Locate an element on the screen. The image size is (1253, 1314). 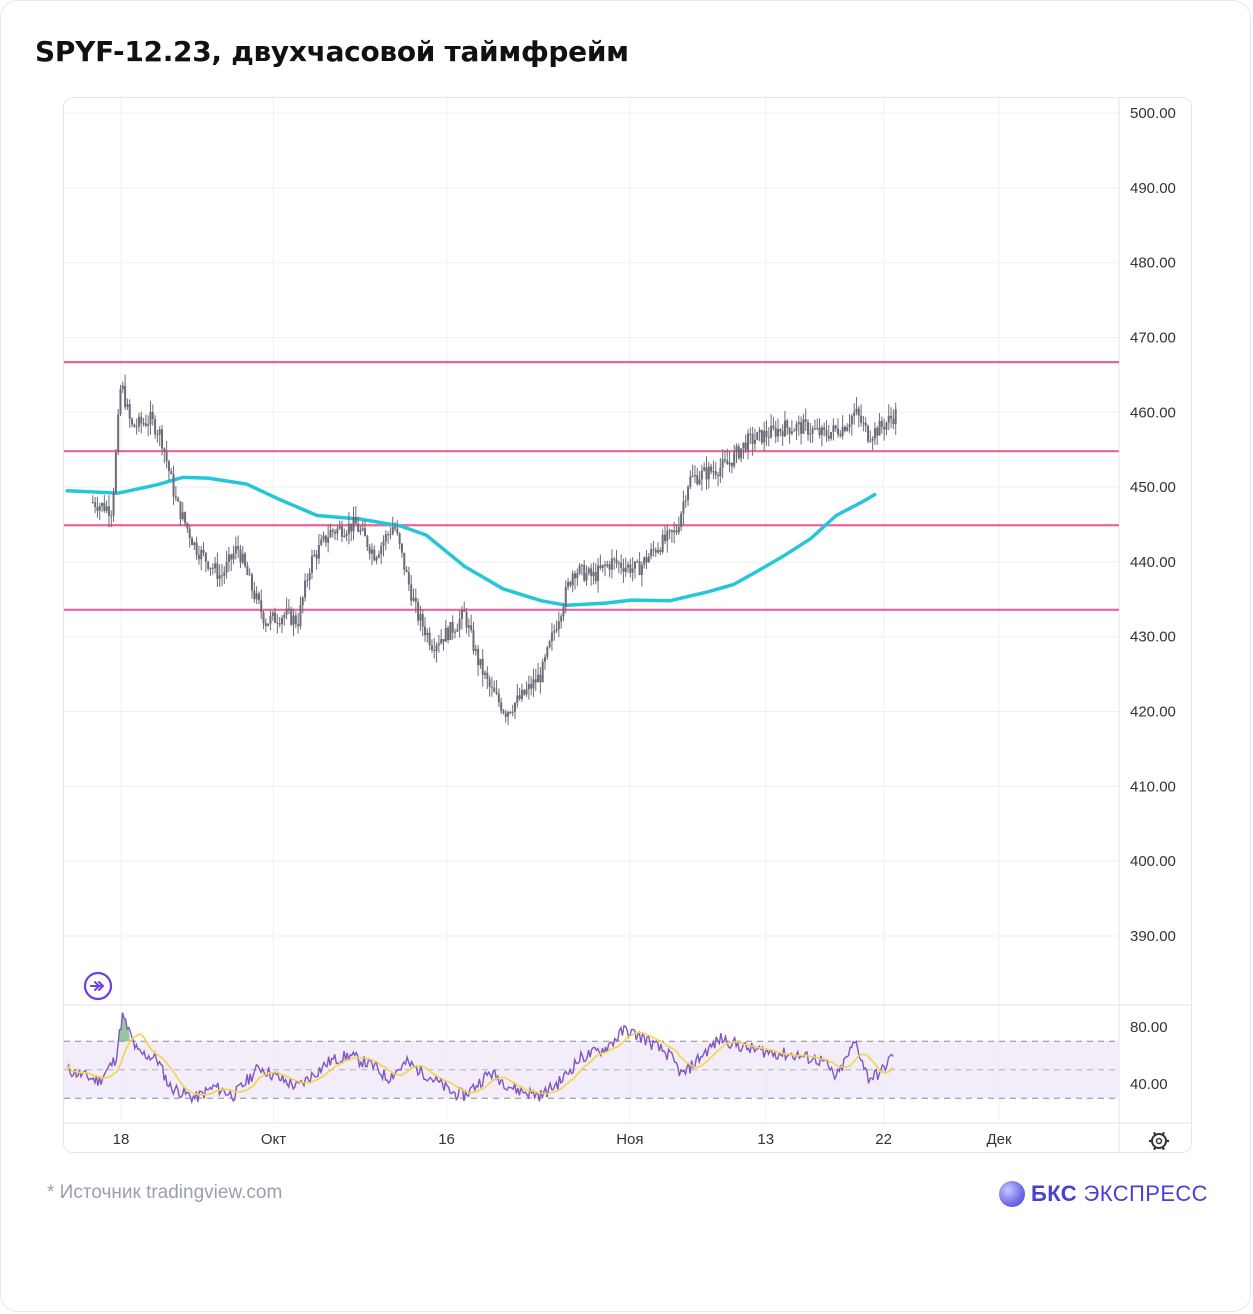
price-tick-label: 390.00 is located at coordinates (1153, 936).